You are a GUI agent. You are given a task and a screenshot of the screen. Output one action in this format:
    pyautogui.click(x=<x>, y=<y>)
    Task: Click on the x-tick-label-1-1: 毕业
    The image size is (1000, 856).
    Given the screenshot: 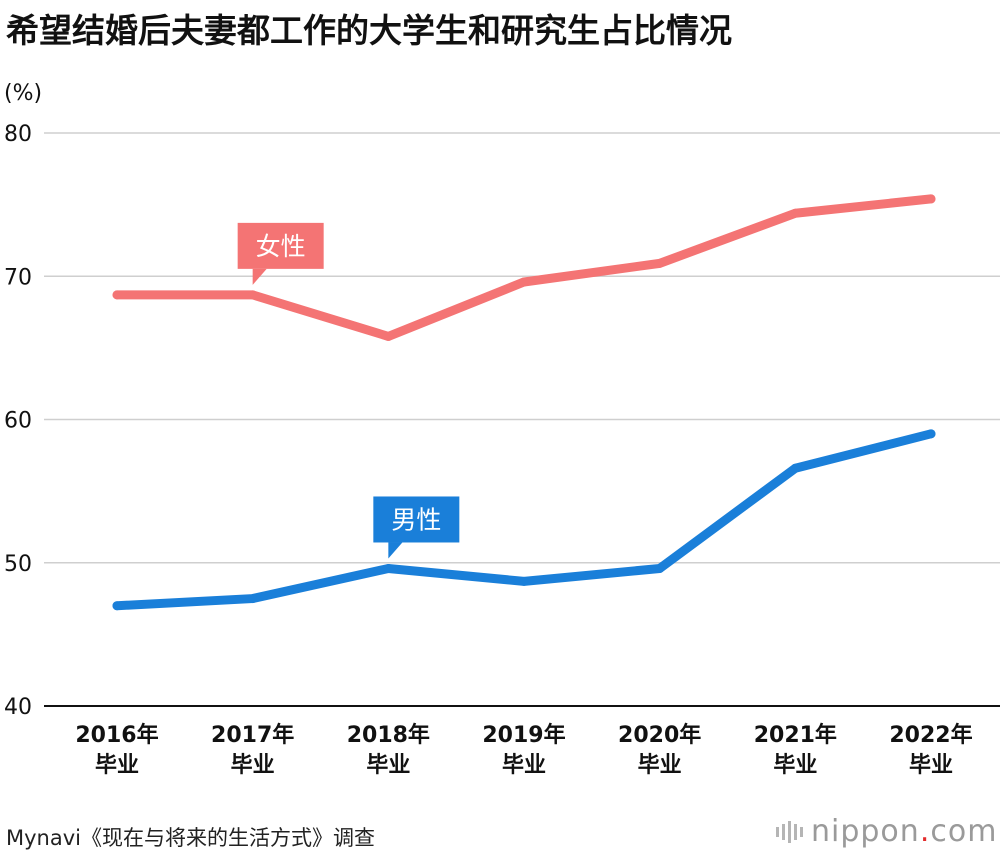 What is the action you would take?
    pyautogui.click(x=253, y=765)
    